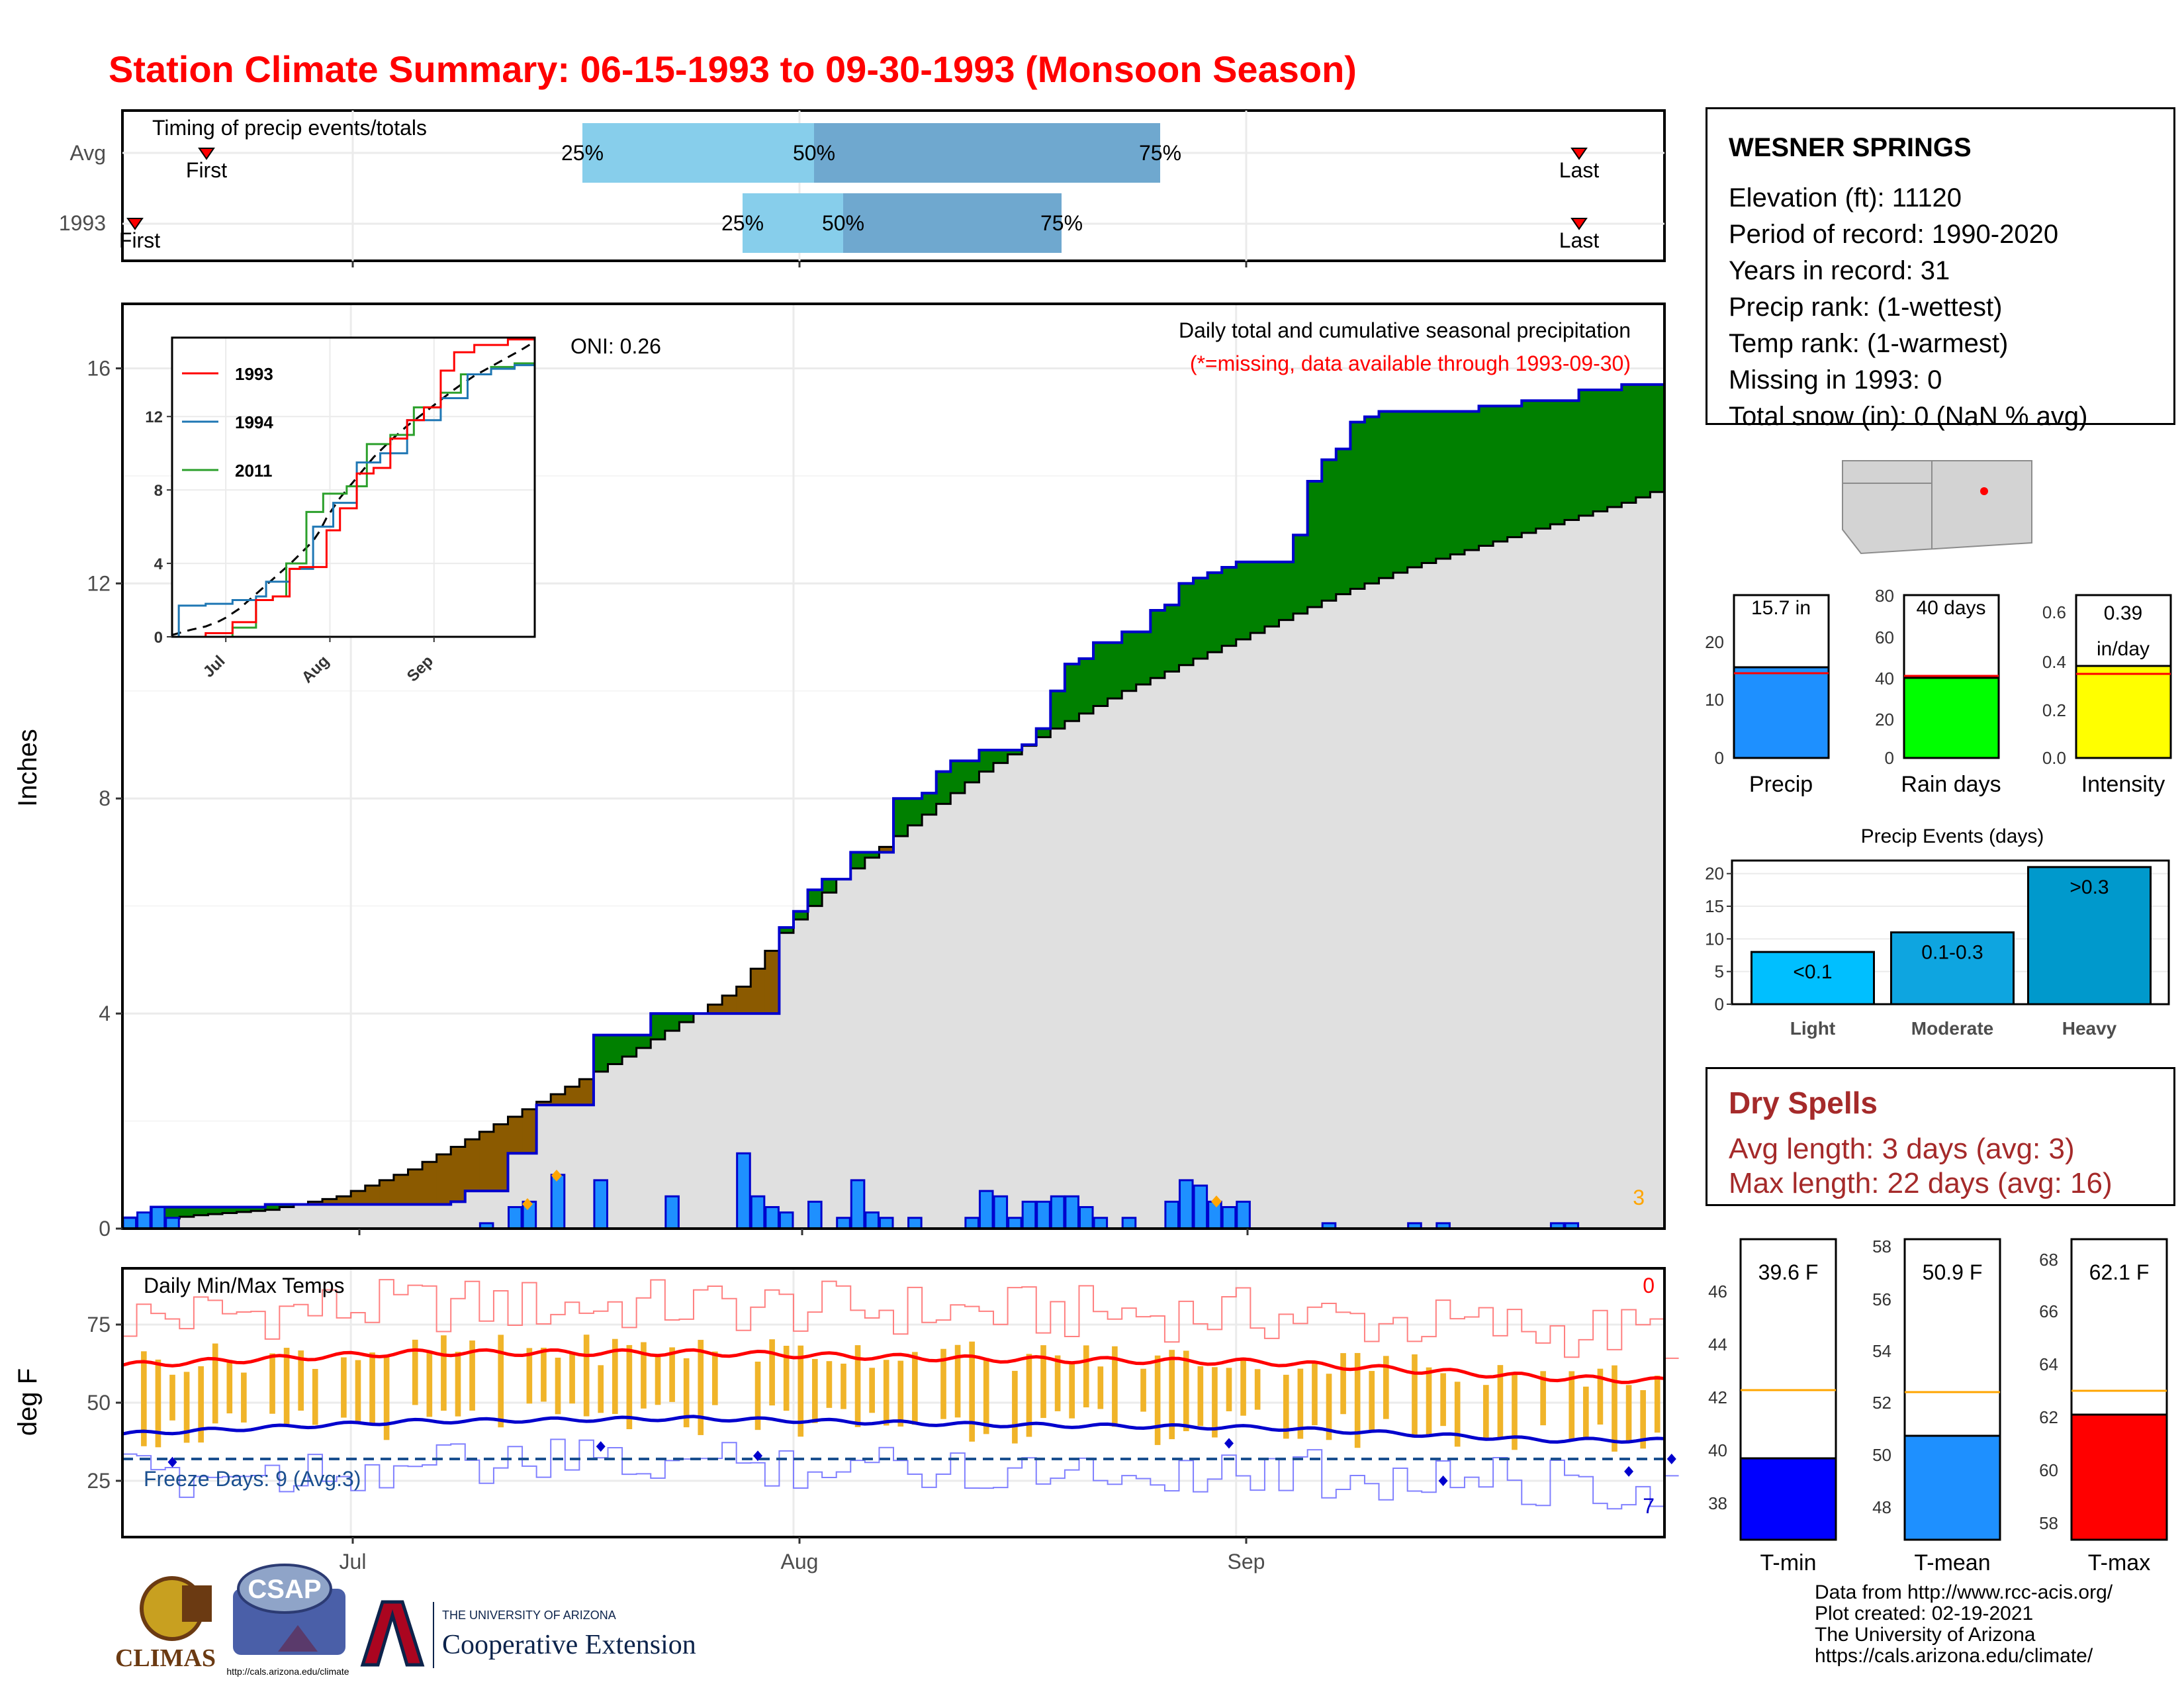 The width and height of the screenshot is (2184, 1688). I want to click on svg-text: 54, so click(1881, 1351).